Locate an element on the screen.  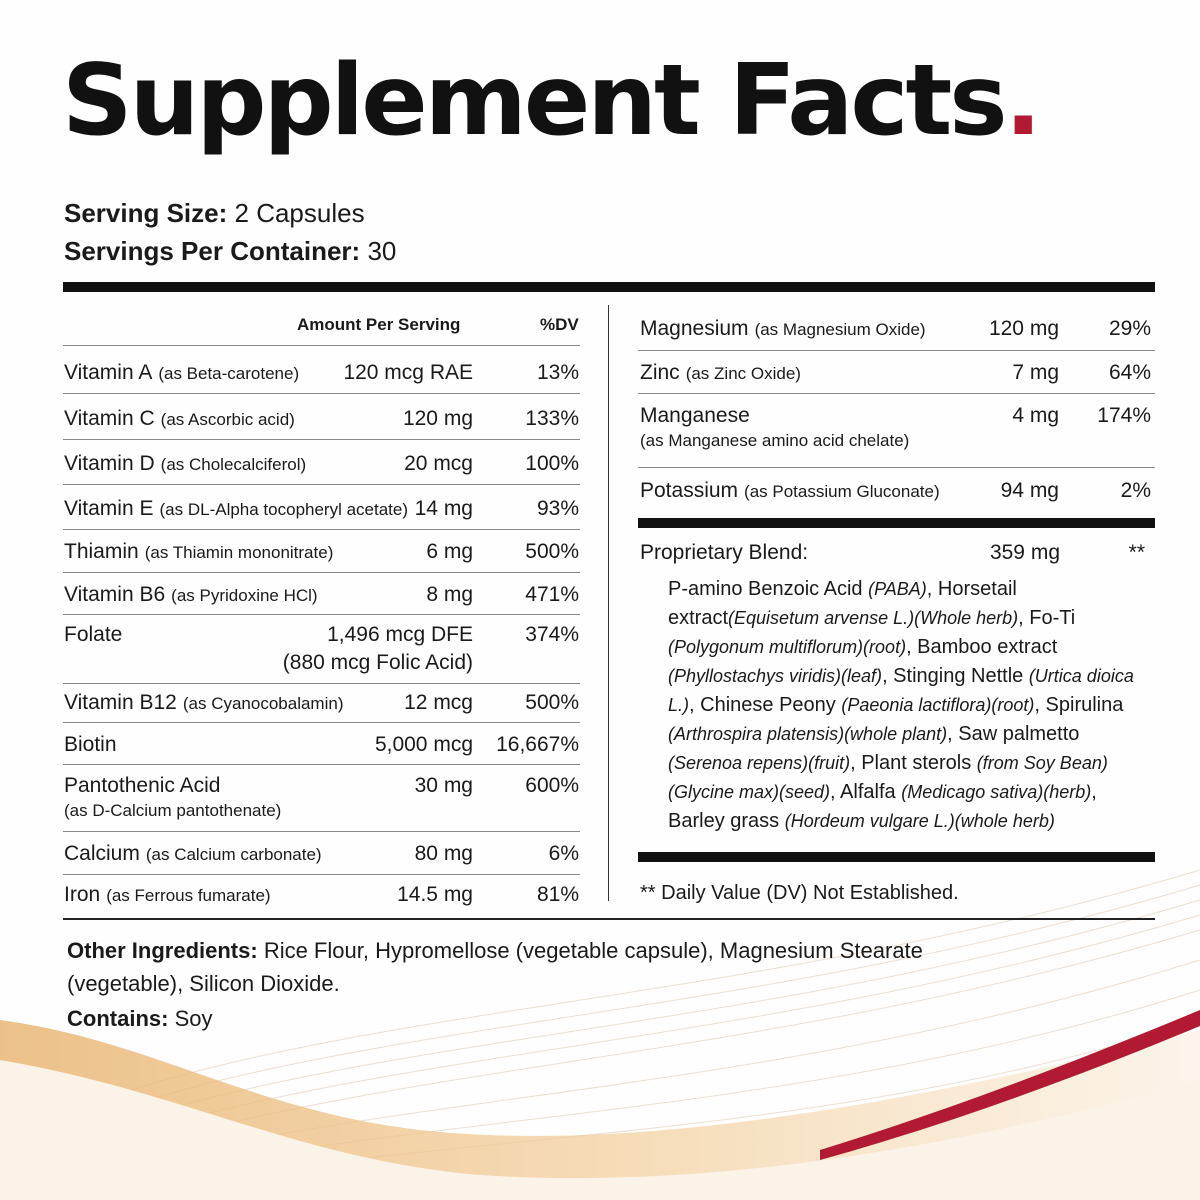
nutrient-amount-detail: (880 mcg Folic Acid) is located at coordinates (377, 662).